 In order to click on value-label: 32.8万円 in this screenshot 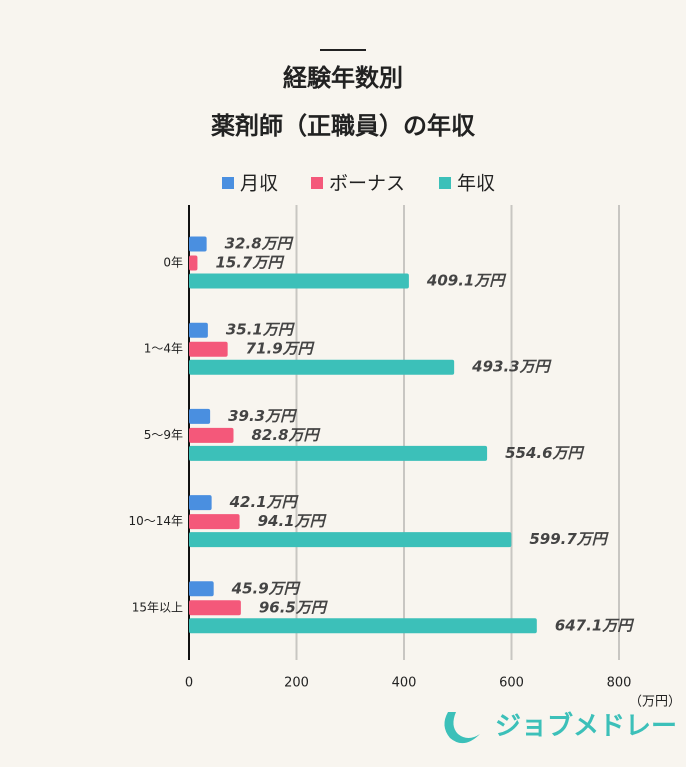, I will do `click(260, 244)`.